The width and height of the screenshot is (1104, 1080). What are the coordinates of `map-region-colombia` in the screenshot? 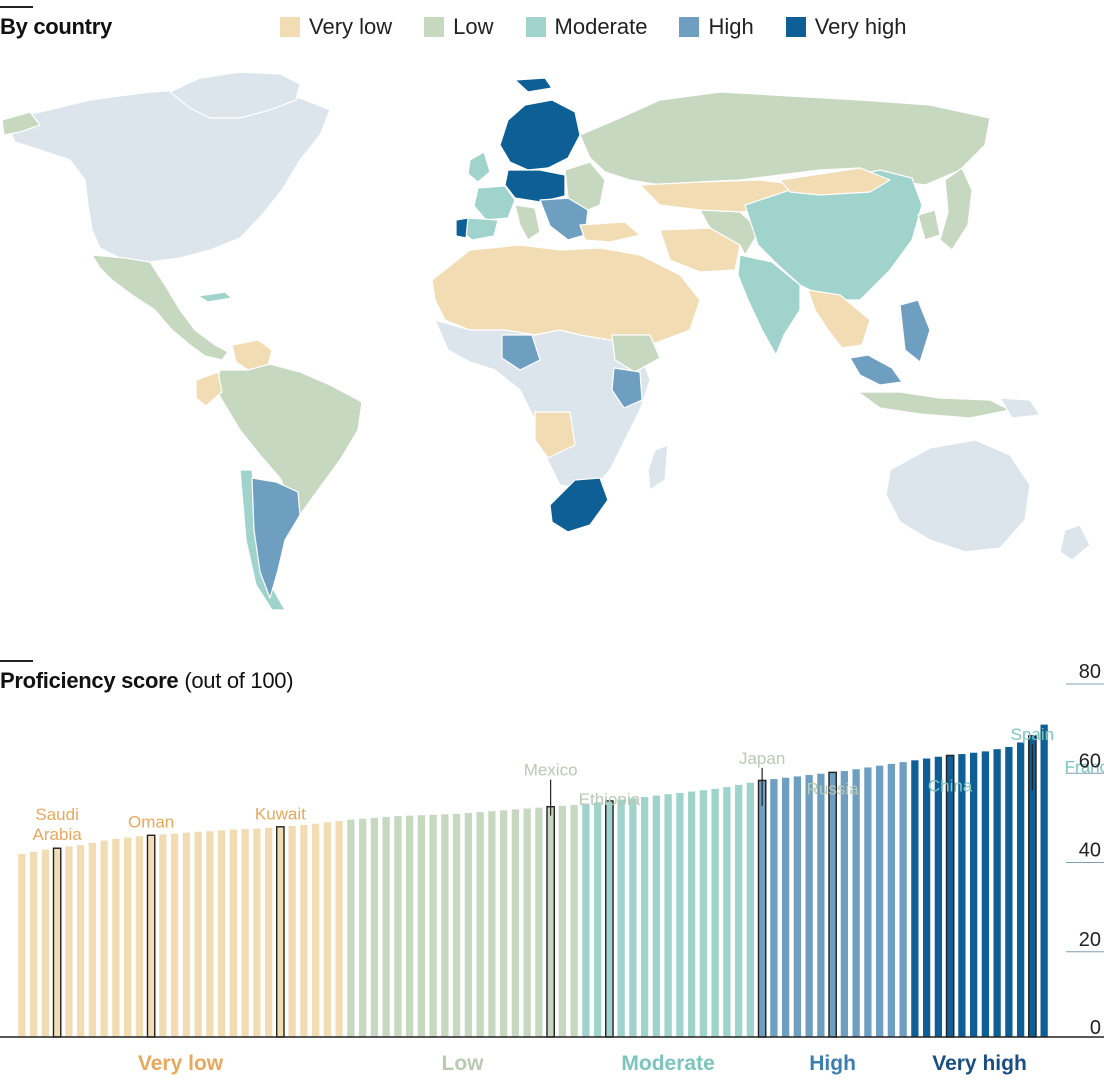 It's located at (209, 389).